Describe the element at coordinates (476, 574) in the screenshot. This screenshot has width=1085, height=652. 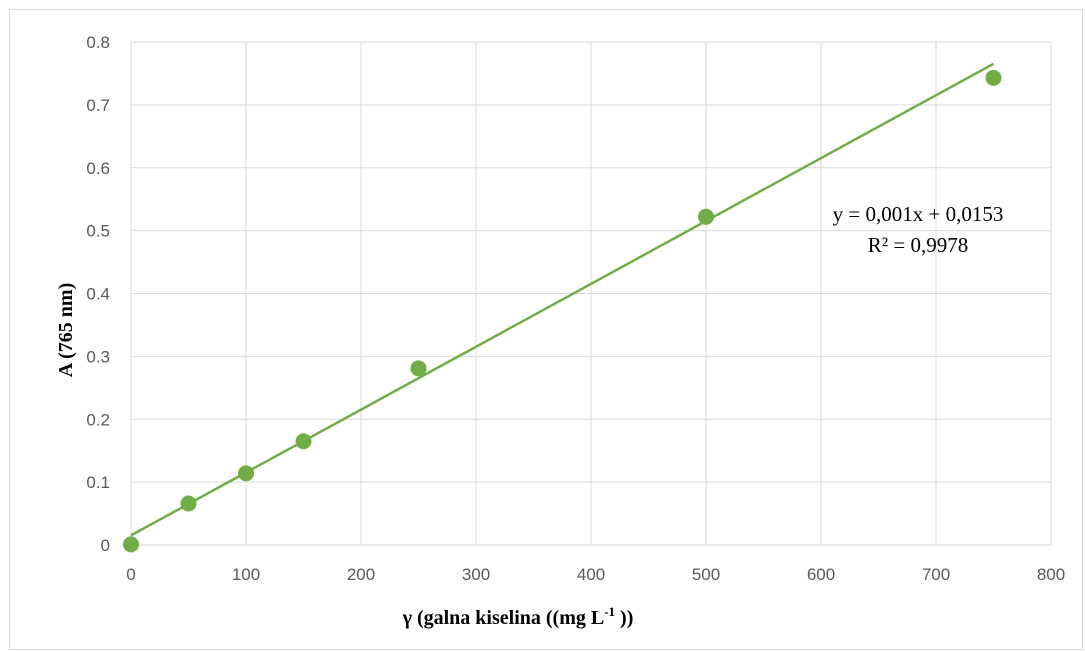
I see `x-tick-label: 300` at that location.